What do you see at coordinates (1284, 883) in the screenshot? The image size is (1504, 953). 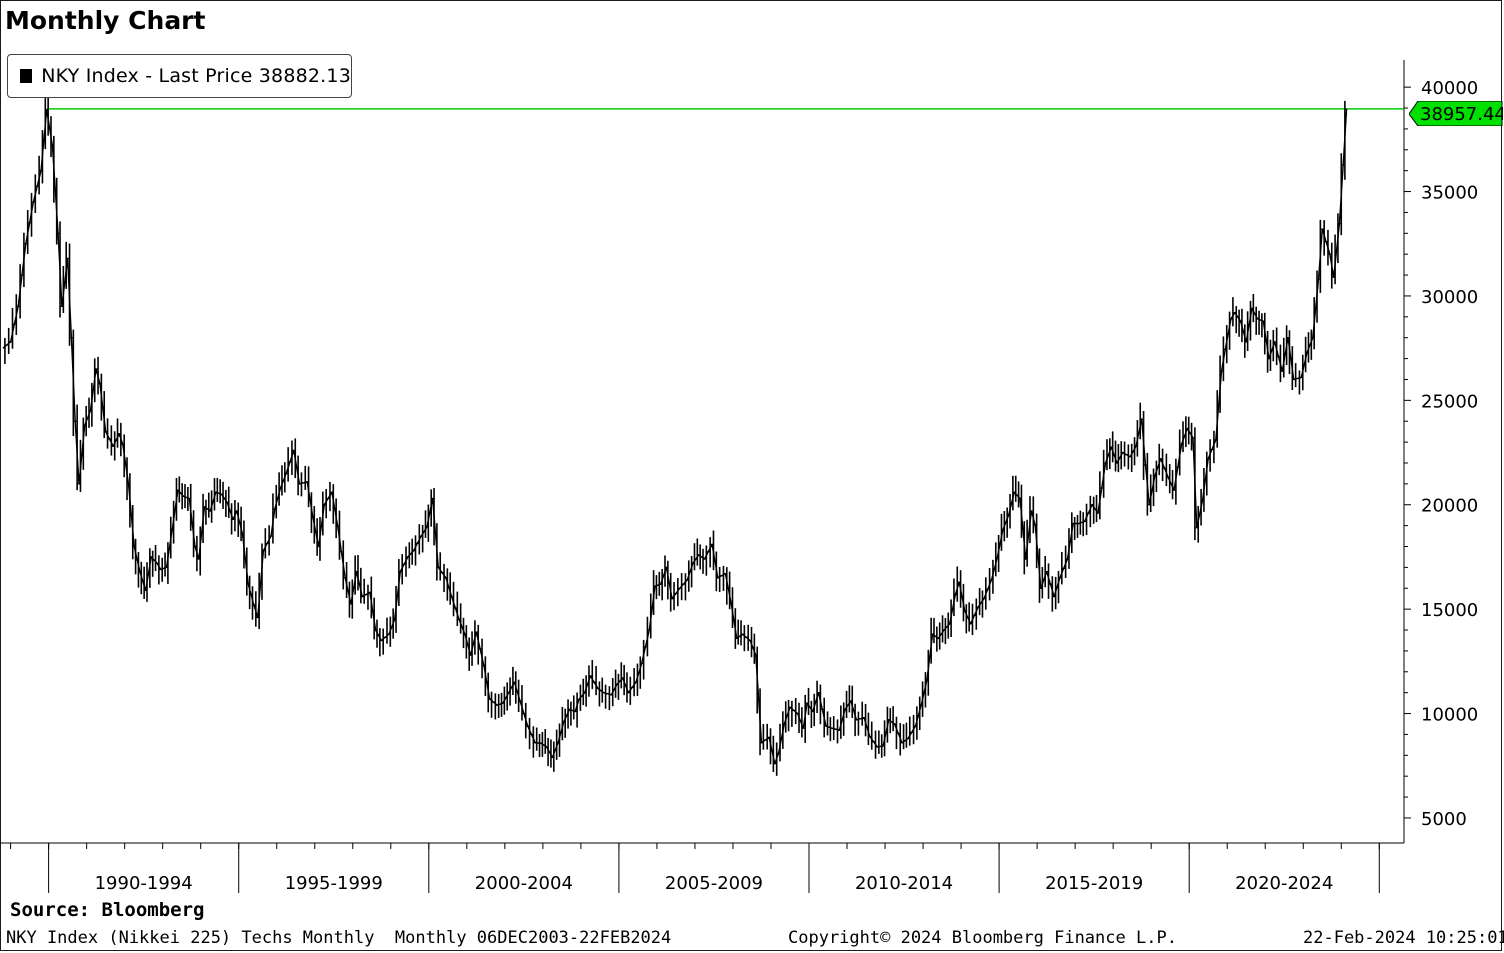 I see `x-tick-label: 2020-2024` at bounding box center [1284, 883].